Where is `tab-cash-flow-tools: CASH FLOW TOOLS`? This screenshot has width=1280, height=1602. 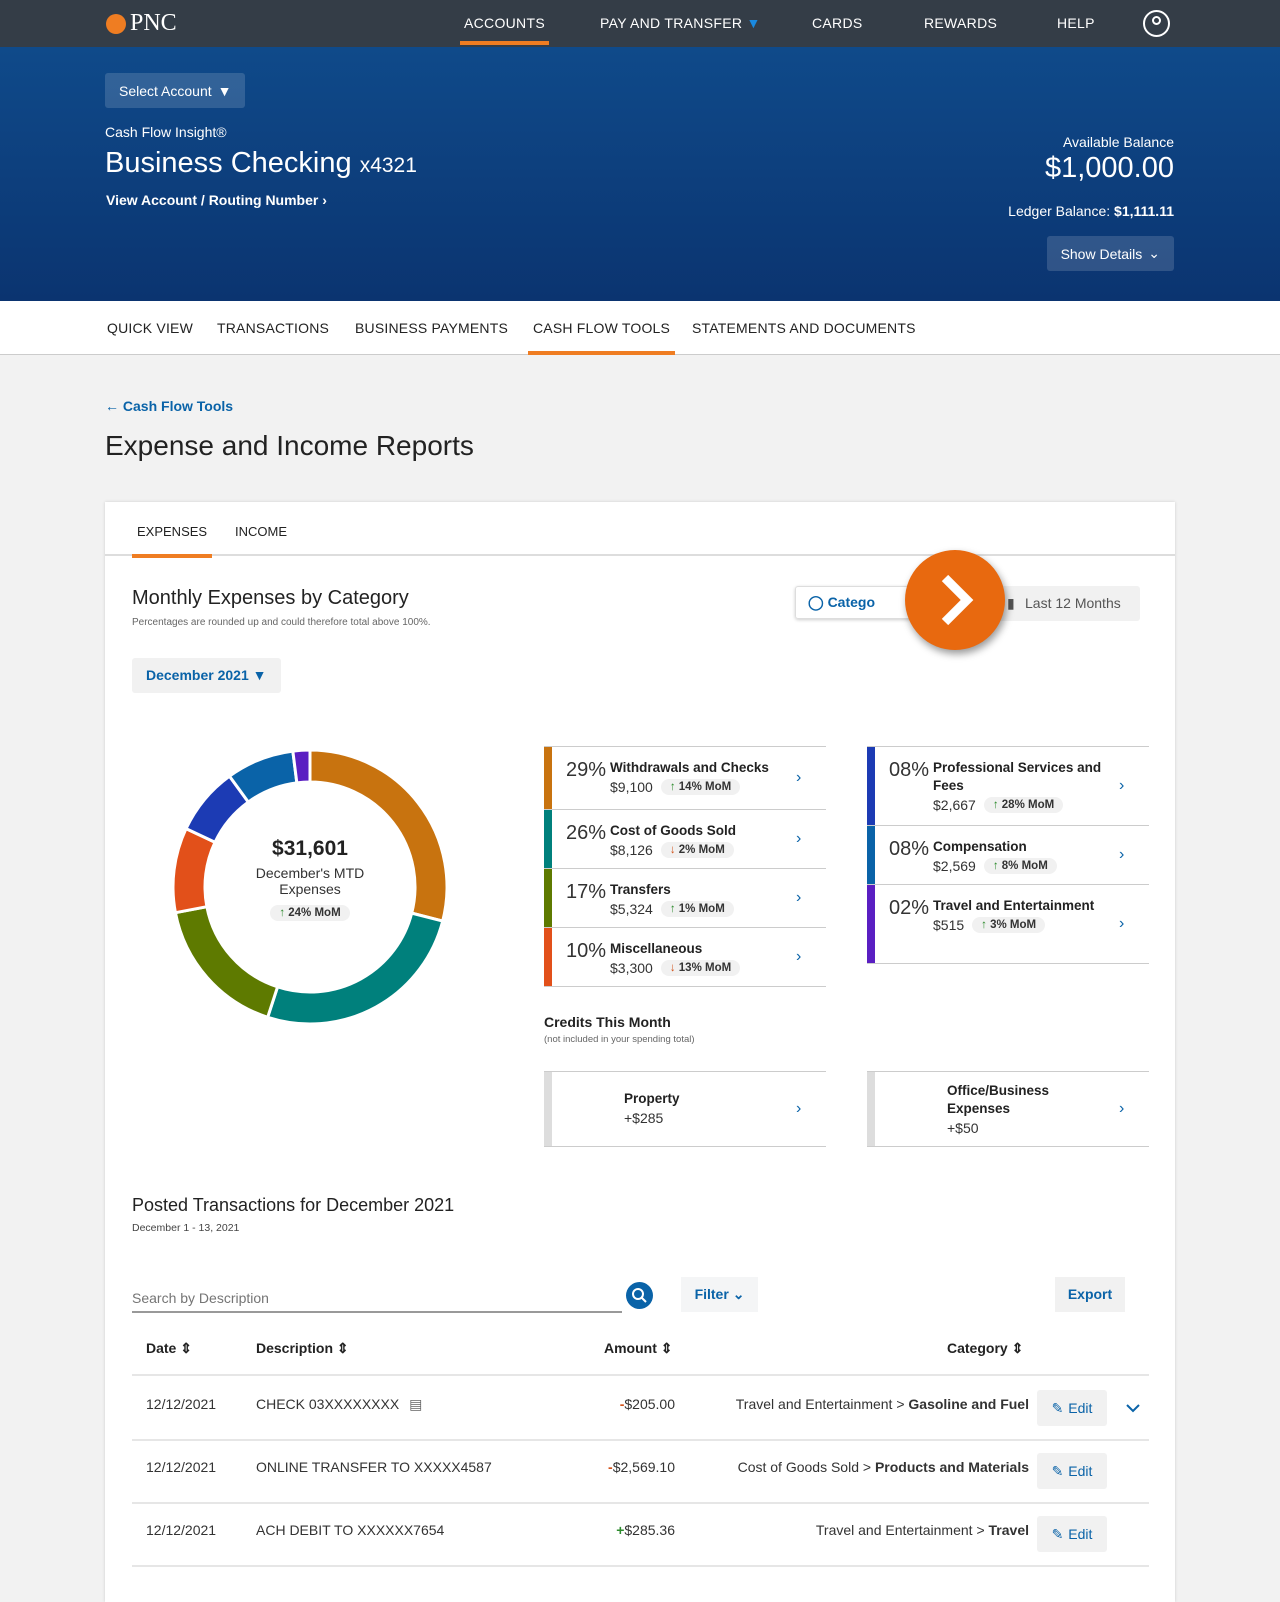 tab-cash-flow-tools: CASH FLOW TOOLS is located at coordinates (601, 328).